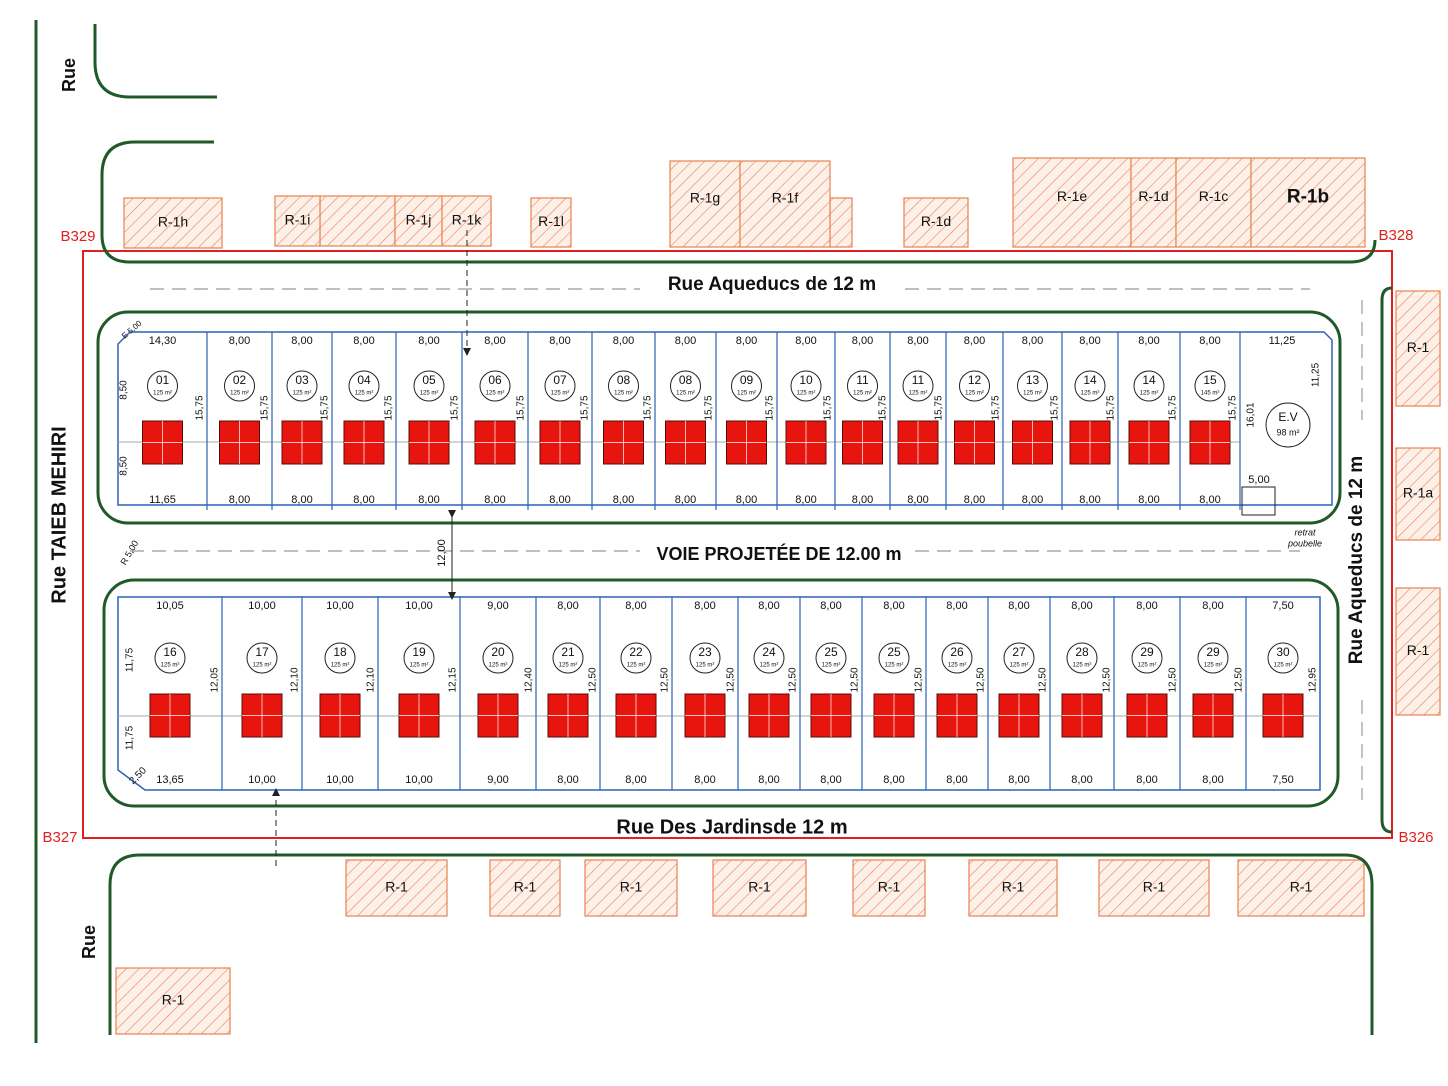 This screenshot has height=1086, width=1448. Describe the element at coordinates (769, 652) in the screenshot. I see `lot-number: 24` at that location.